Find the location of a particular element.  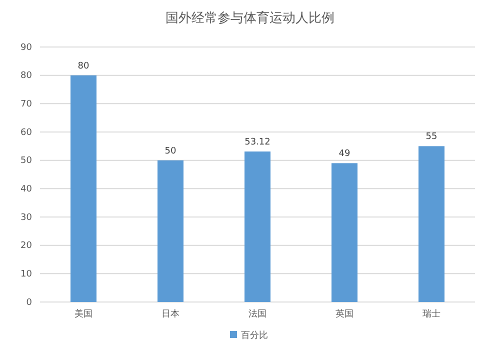

x-tick-label: 日本 is located at coordinates (171, 314).